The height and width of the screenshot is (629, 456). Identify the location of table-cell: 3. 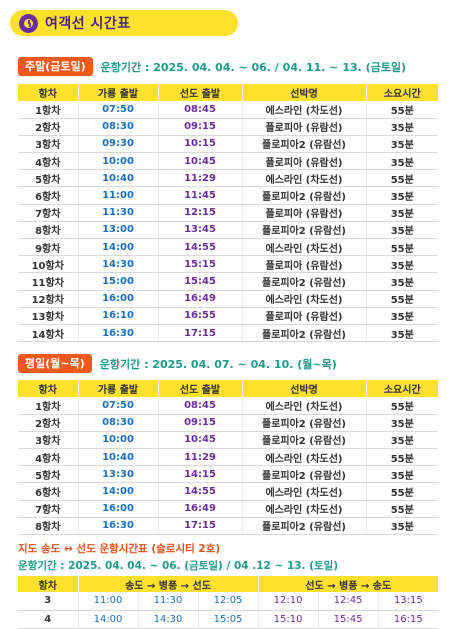
(48, 601).